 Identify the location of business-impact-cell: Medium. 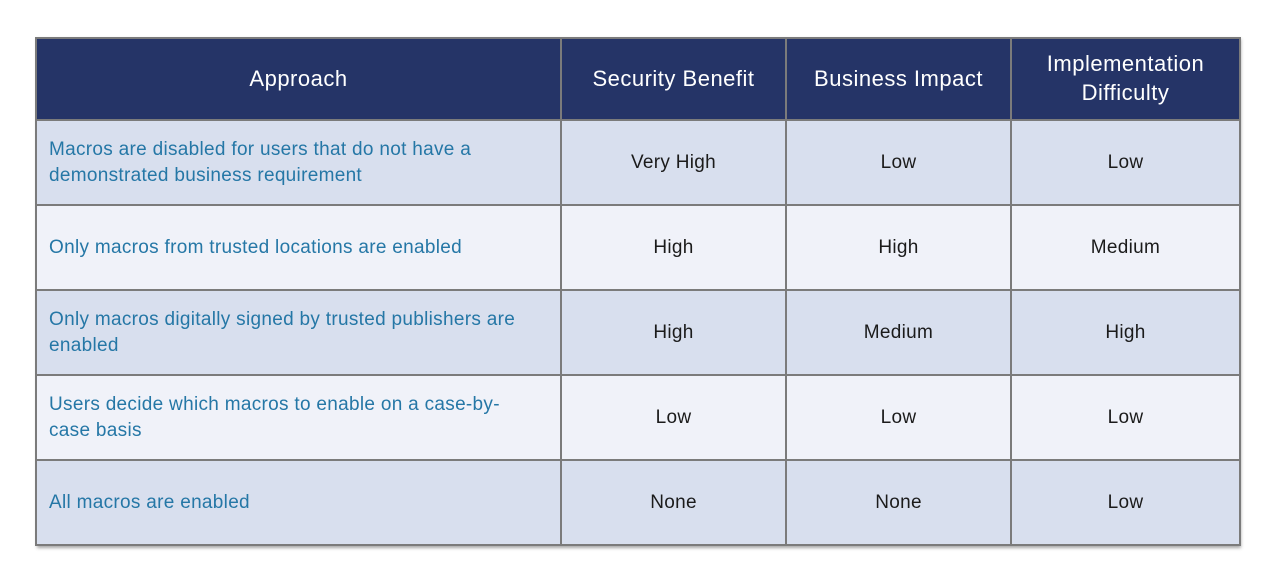
(898, 332).